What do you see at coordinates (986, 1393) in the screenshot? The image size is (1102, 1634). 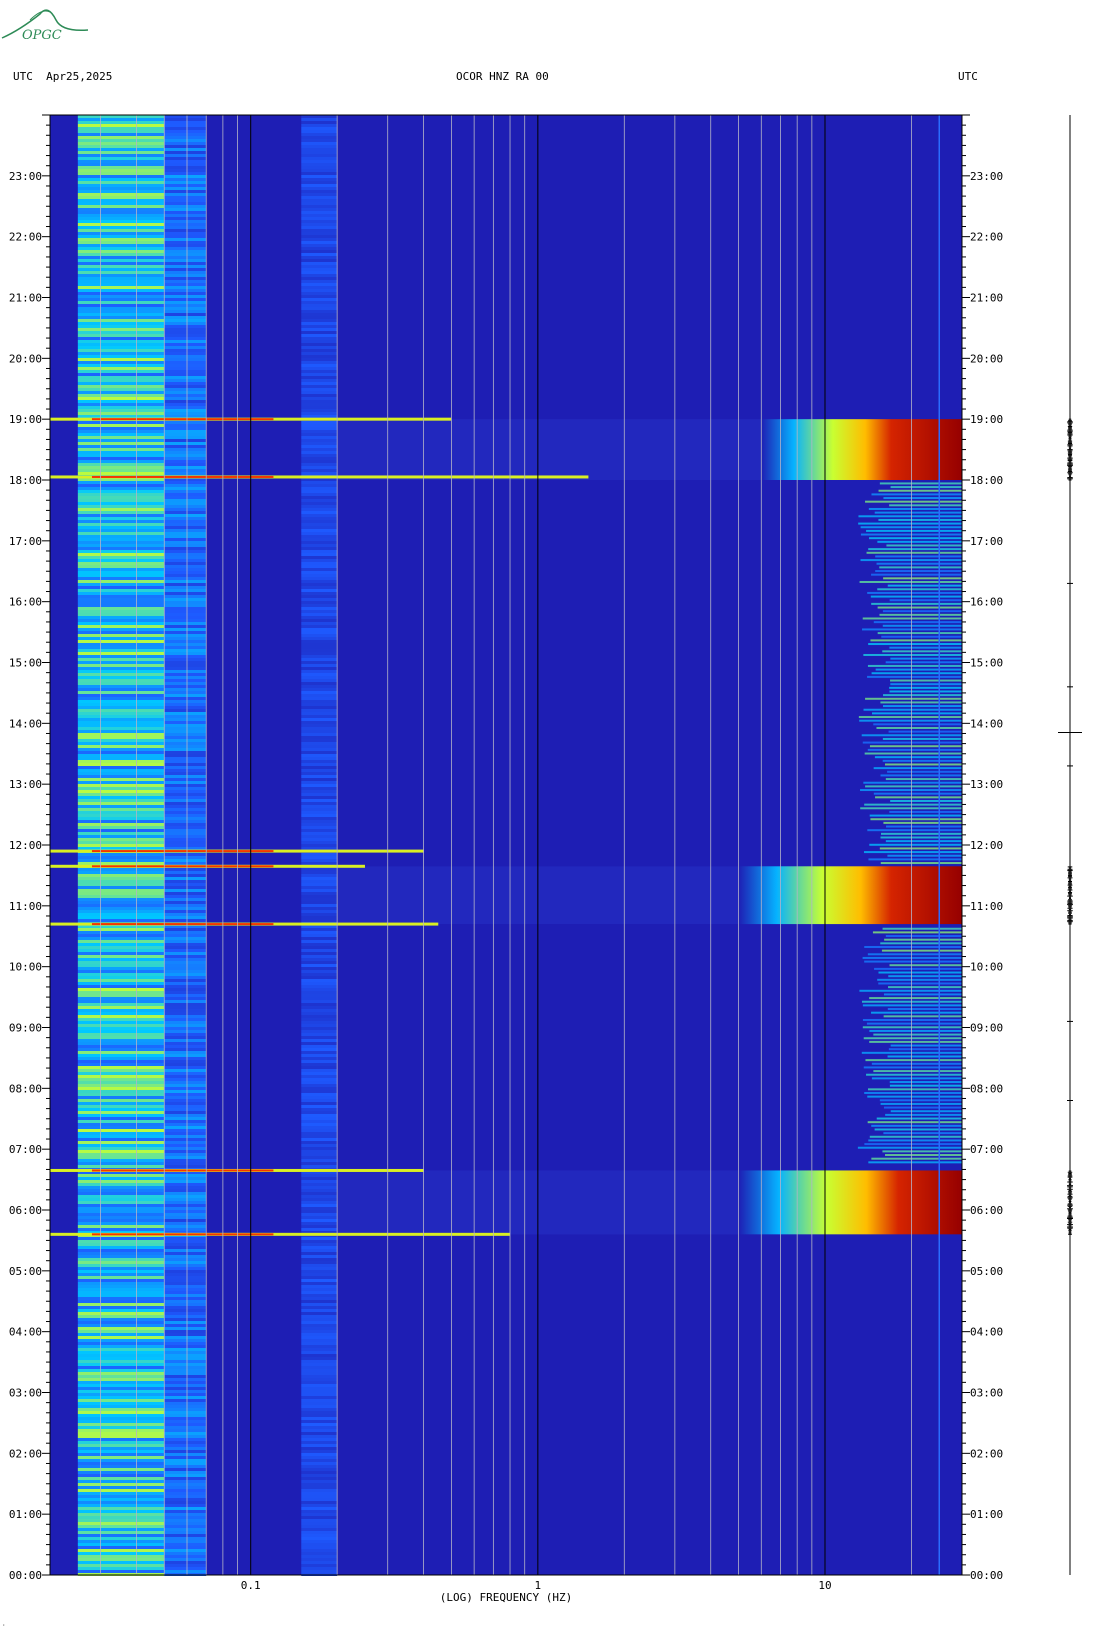 I see `y-tick-label-right: 03:00` at bounding box center [986, 1393].